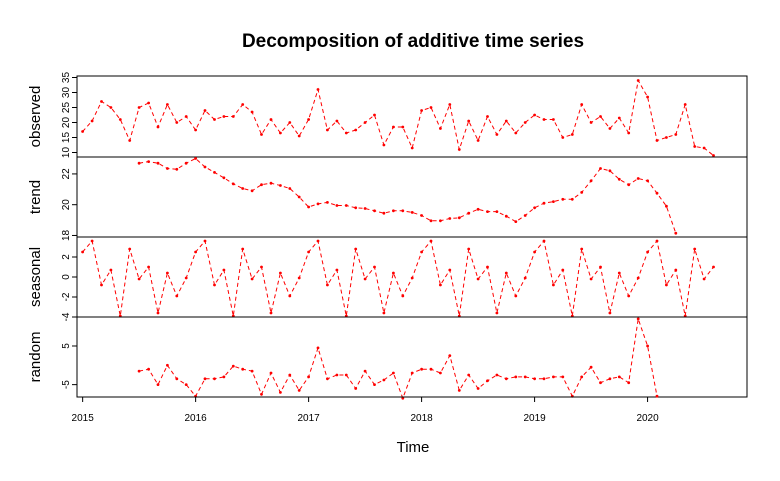 The width and height of the screenshot is (780, 481). Describe the element at coordinates (66, 316) in the screenshot. I see `y-tick-label: -4` at that location.